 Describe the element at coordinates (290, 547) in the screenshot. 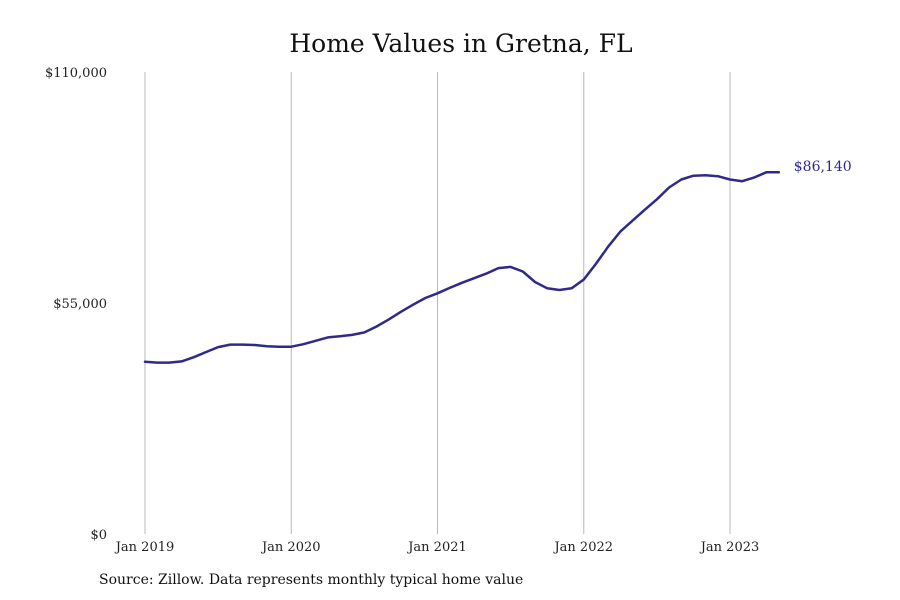

I see `x-tick-label: Jan 2020` at that location.